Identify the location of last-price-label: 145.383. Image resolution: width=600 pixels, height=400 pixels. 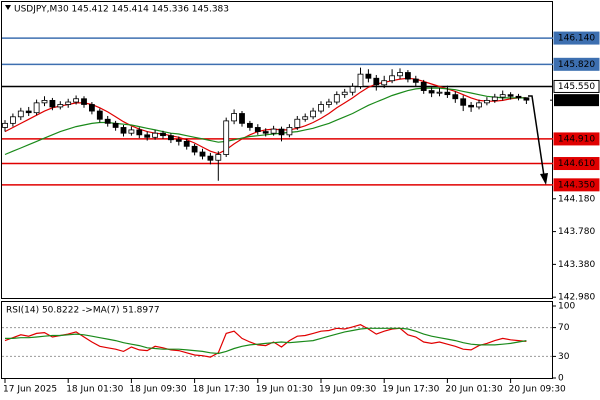
(576, 101).